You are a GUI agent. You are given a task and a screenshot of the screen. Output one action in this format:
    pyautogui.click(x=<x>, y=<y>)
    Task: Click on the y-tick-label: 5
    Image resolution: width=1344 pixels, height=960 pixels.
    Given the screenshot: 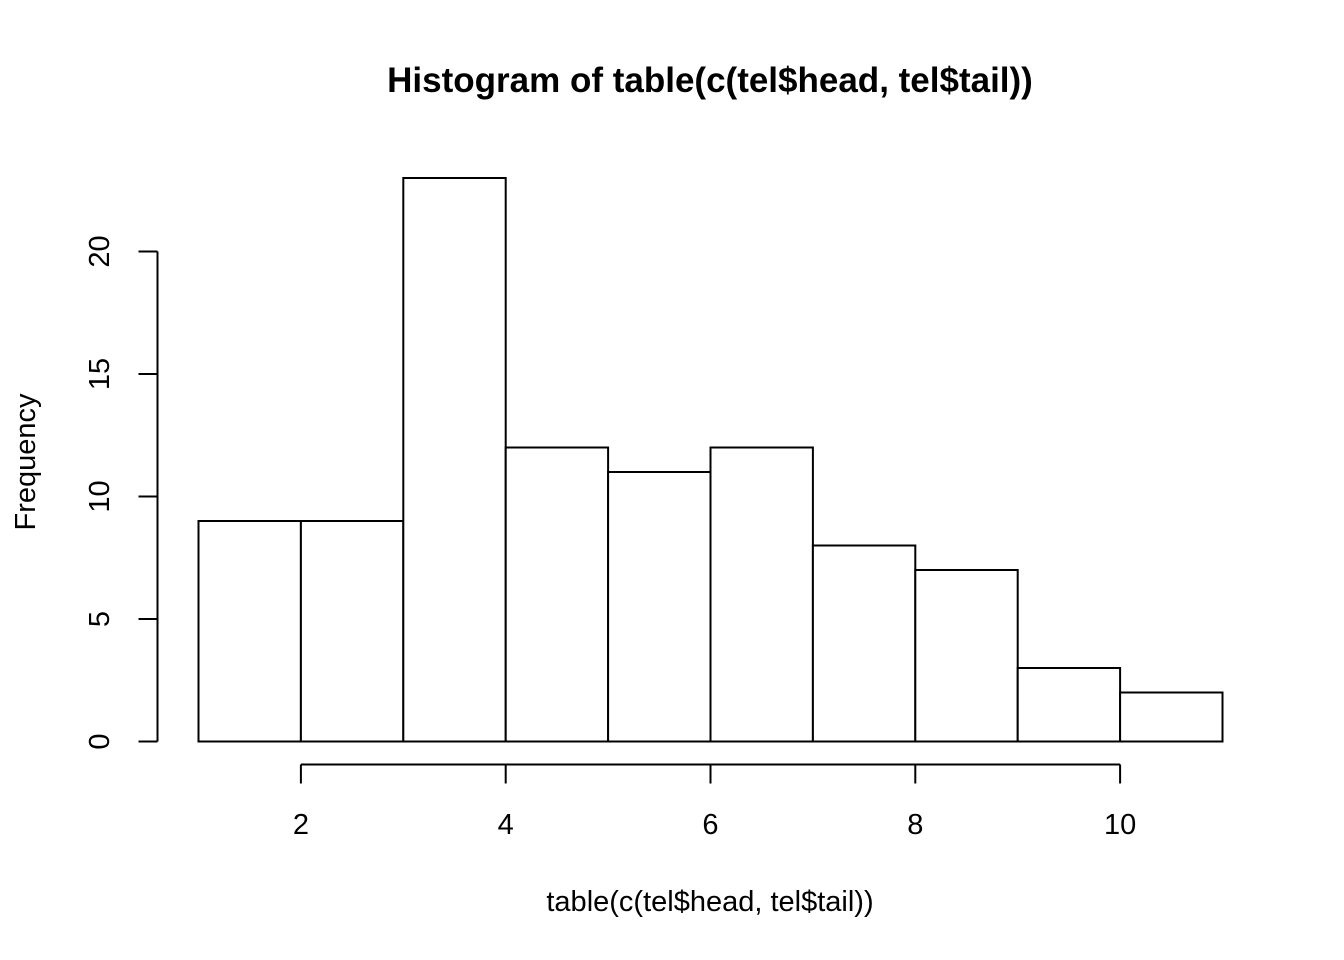 What is the action you would take?
    pyautogui.click(x=100, y=619)
    